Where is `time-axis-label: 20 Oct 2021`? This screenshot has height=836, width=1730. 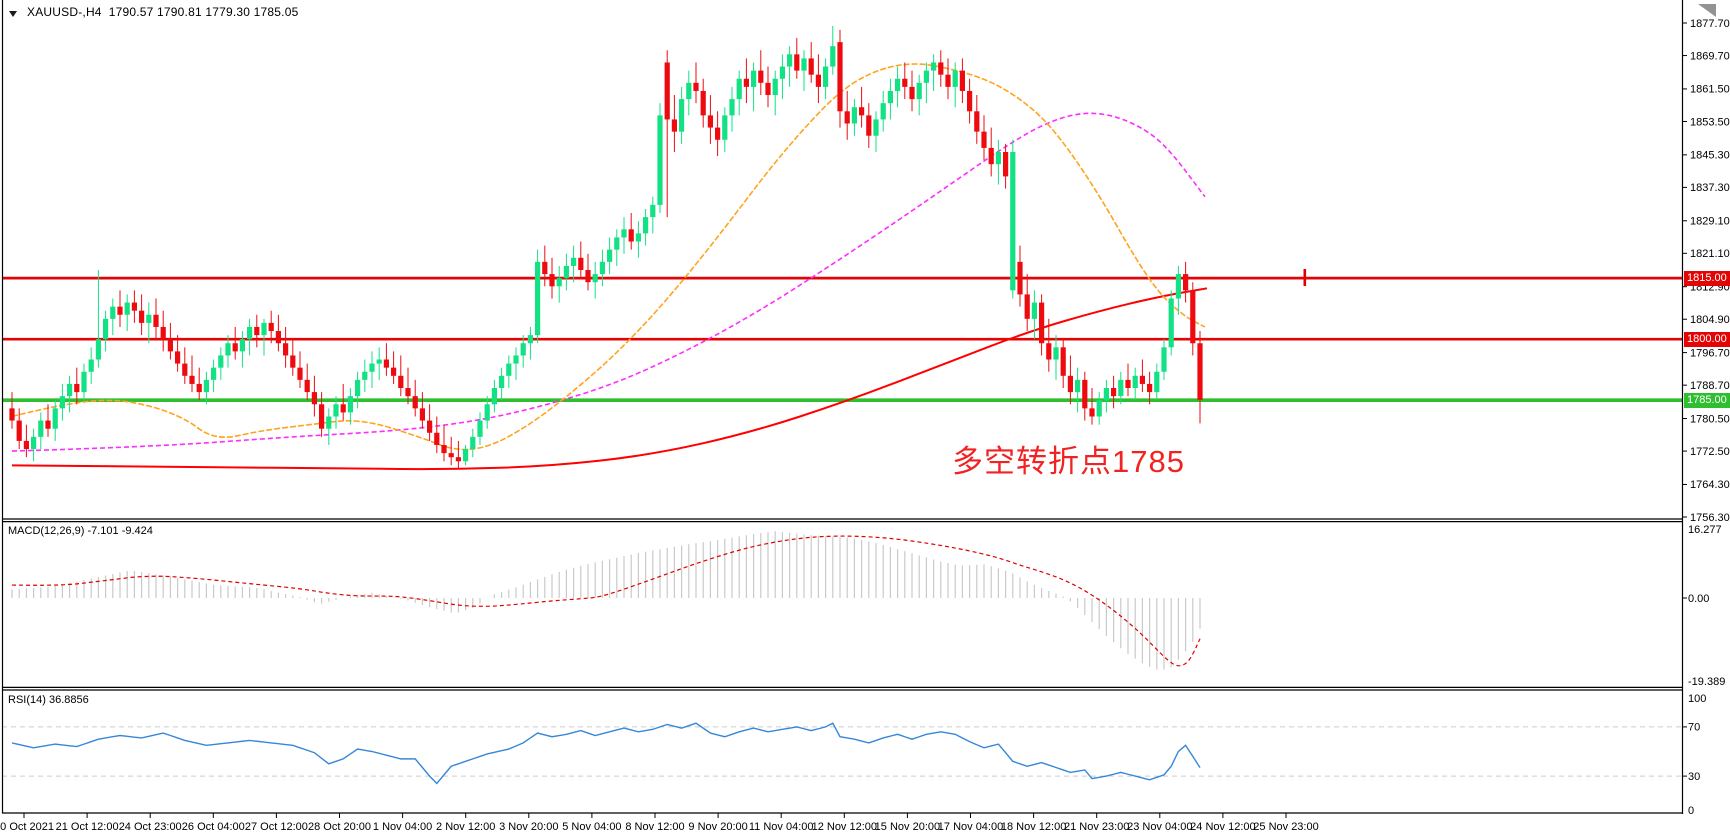 time-axis-label: 20 Oct 2021 is located at coordinates (27, 827).